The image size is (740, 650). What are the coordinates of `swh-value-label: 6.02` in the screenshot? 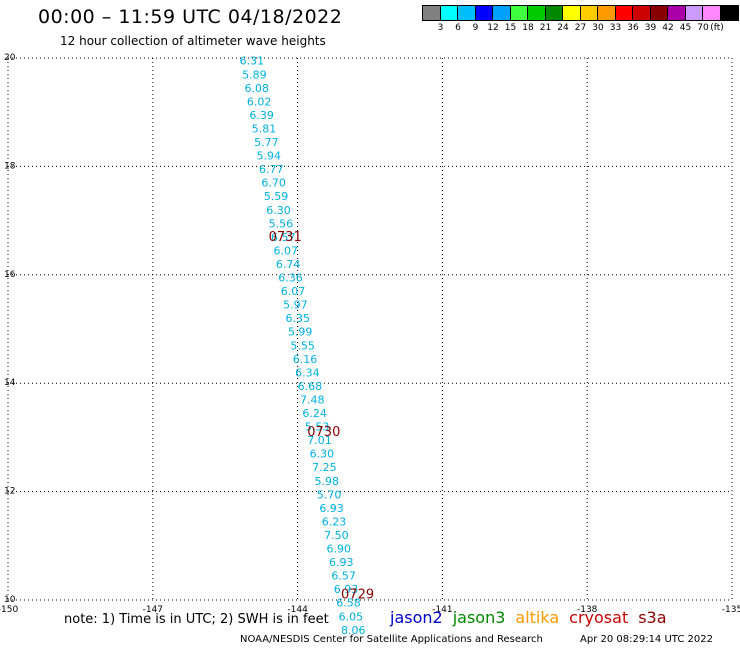 It's located at (259, 101).